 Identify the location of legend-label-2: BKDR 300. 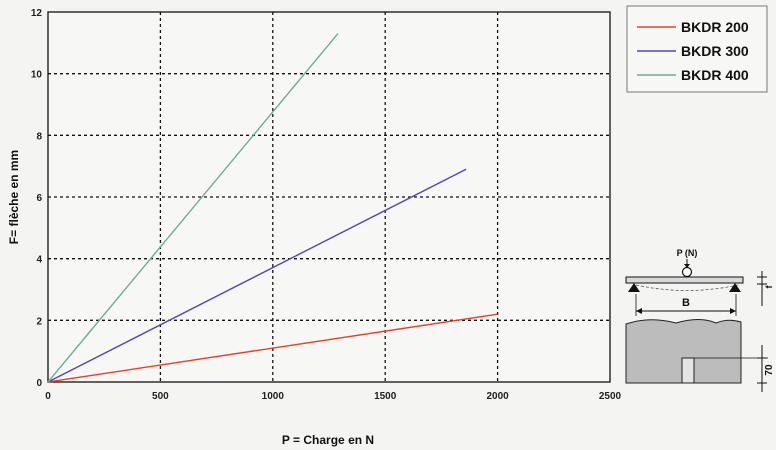
(715, 51).